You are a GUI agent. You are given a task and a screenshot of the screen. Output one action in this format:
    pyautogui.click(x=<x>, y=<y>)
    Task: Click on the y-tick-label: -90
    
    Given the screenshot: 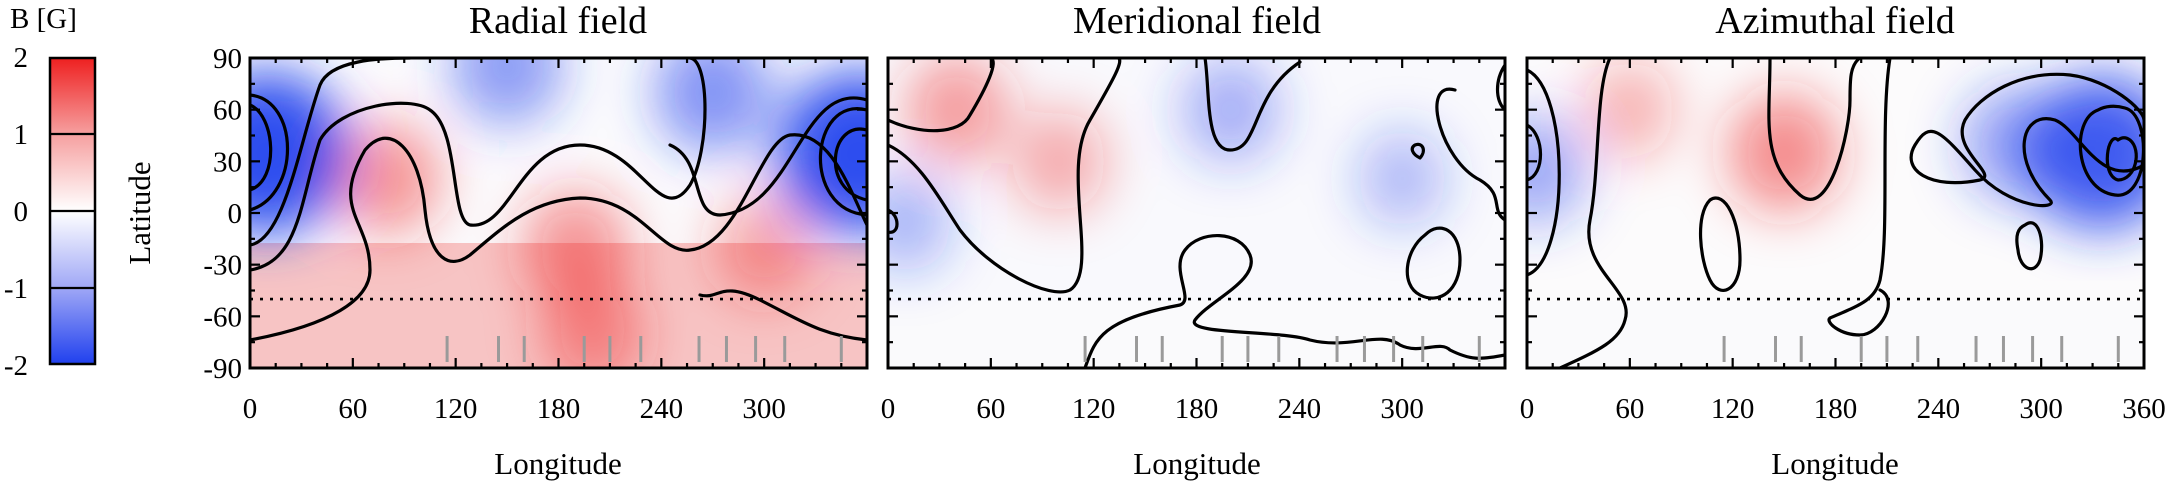 What is the action you would take?
    pyautogui.click(x=222, y=369)
    